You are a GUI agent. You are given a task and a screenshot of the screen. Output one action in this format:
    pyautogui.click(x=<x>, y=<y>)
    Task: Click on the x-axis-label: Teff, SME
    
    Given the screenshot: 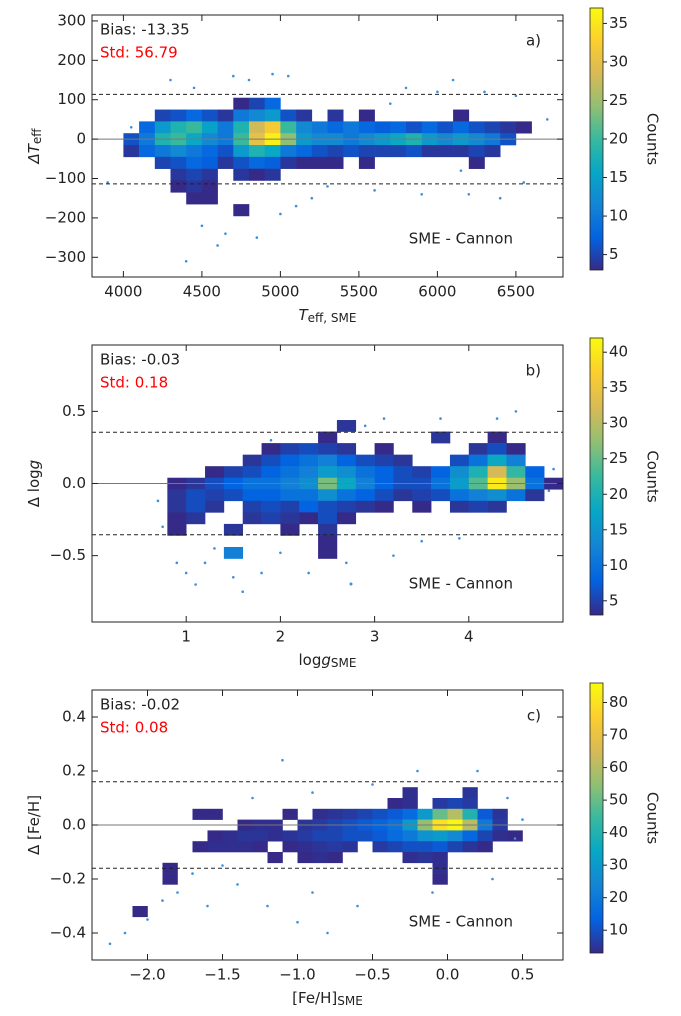 What is the action you would take?
    pyautogui.click(x=327, y=315)
    